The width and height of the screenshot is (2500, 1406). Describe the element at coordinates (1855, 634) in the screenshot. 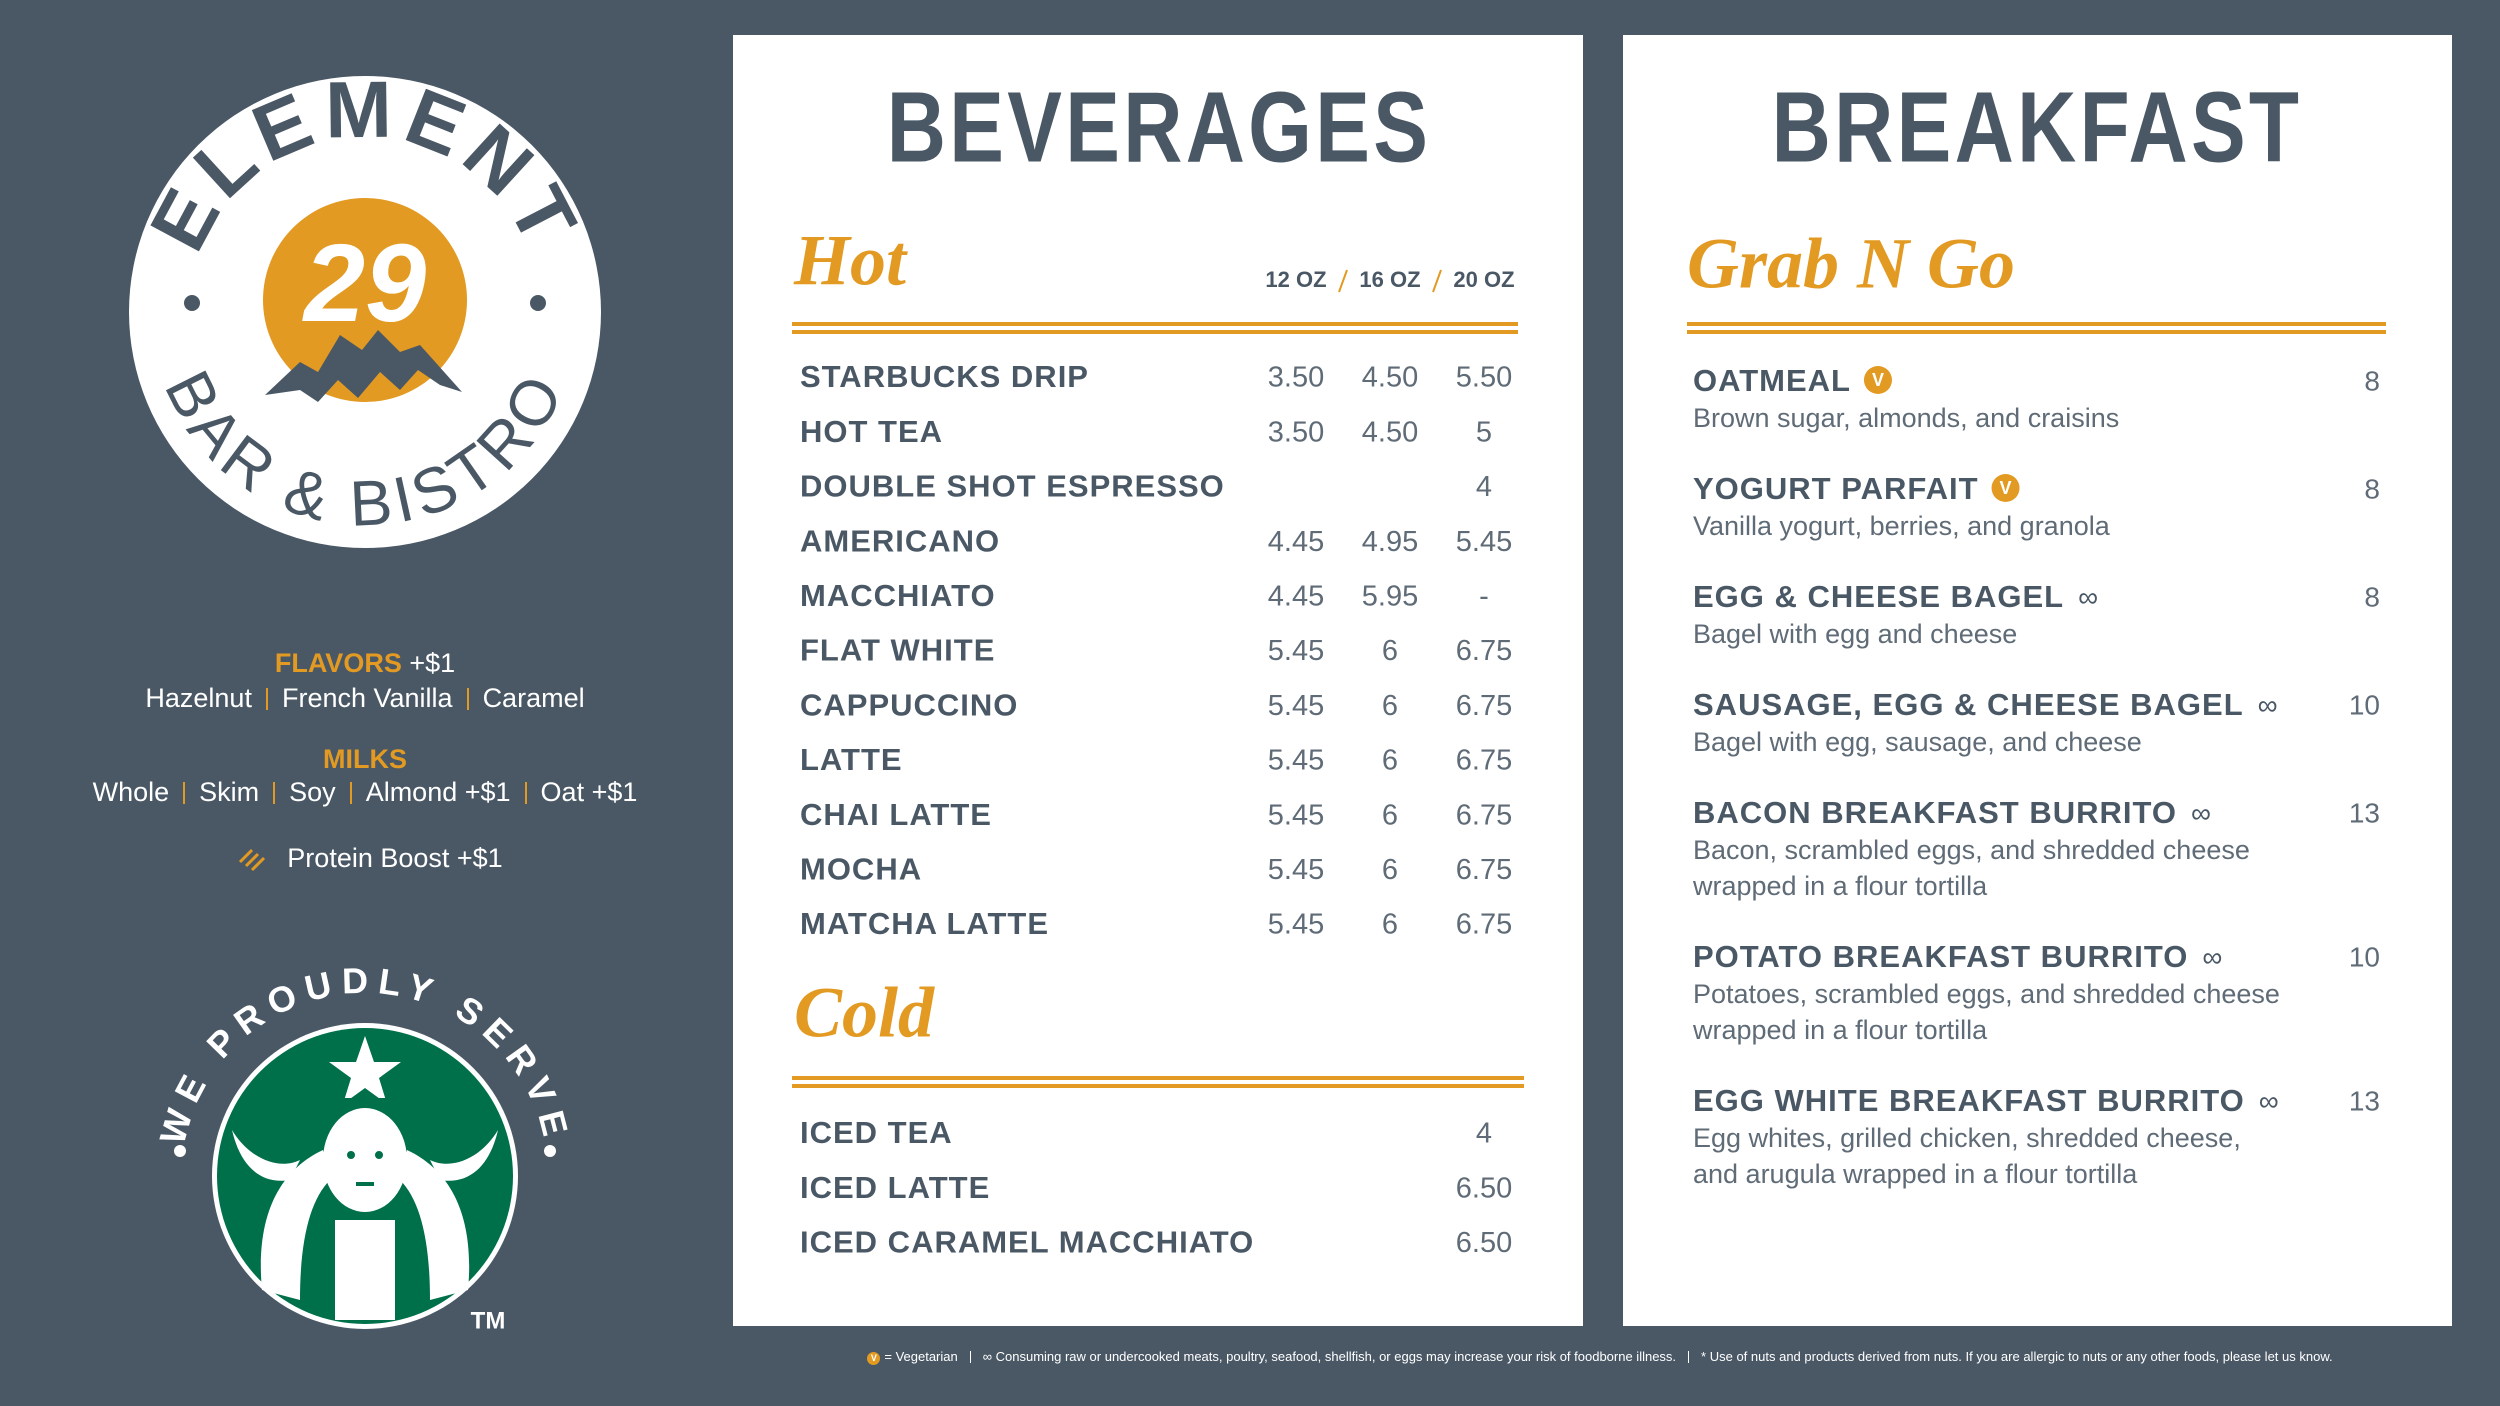

I see `item-description: Bagel with egg and cheese` at that location.